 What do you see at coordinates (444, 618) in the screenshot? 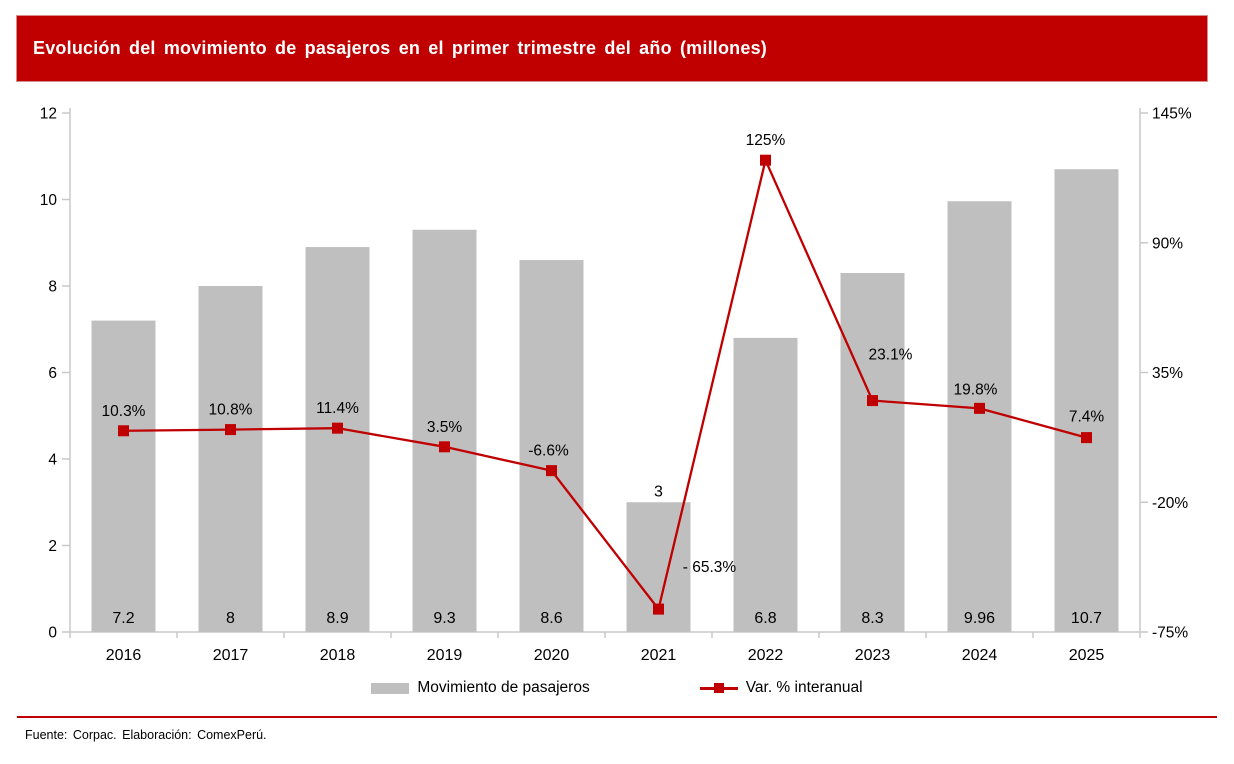
I see `bar-value-label: 9.3` at bounding box center [444, 618].